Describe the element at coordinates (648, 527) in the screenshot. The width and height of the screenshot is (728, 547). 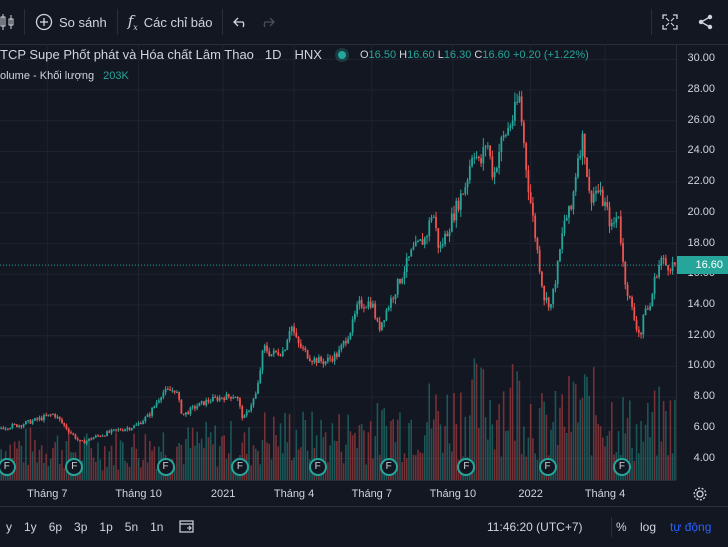
I see `log-toggle: log` at that location.